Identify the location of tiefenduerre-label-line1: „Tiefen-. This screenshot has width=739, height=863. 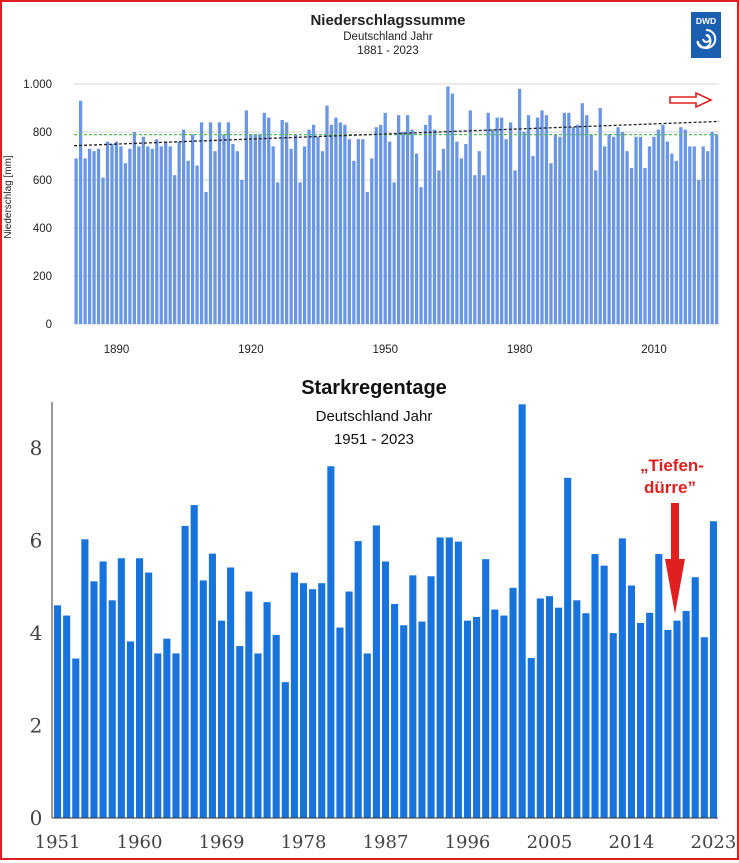
(672, 465).